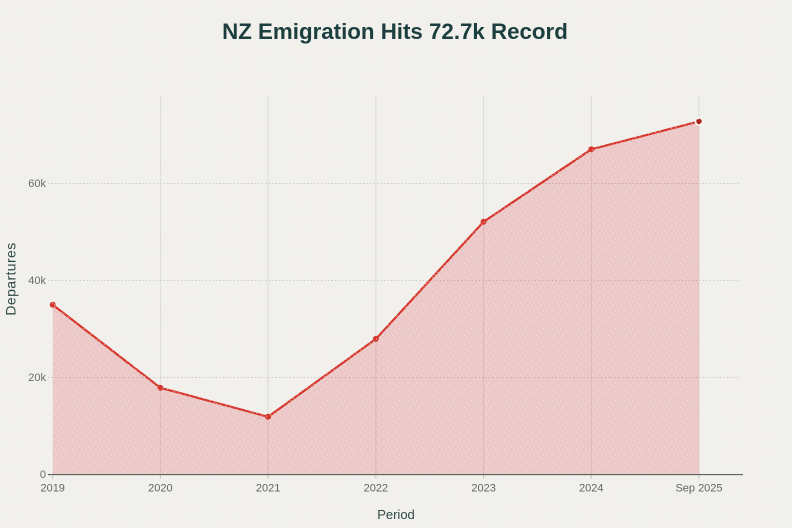 The width and height of the screenshot is (792, 528). What do you see at coordinates (43, 475) in the screenshot?
I see `svg-text: 0` at bounding box center [43, 475].